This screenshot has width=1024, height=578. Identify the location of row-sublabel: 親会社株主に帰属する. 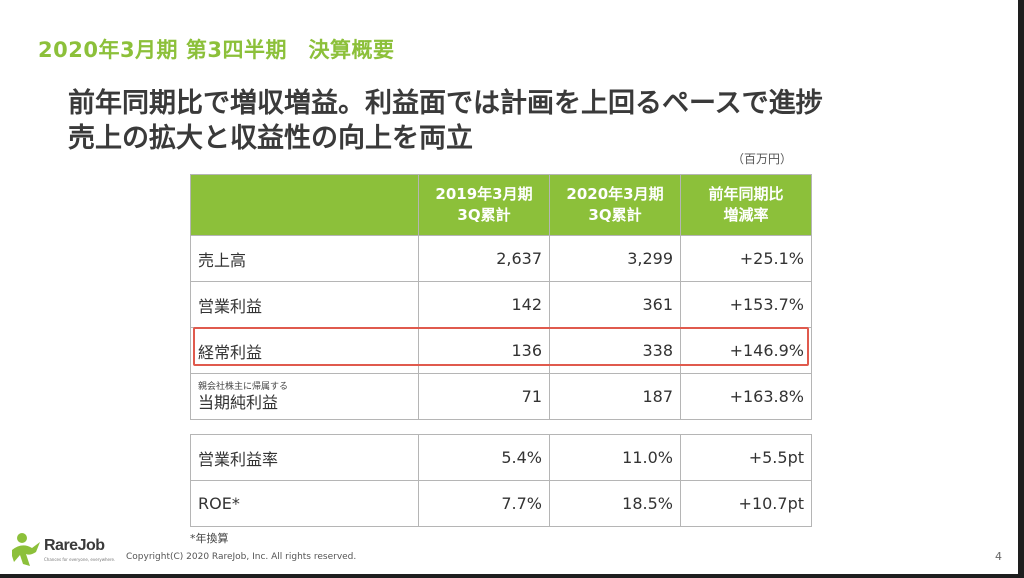
(243, 386).